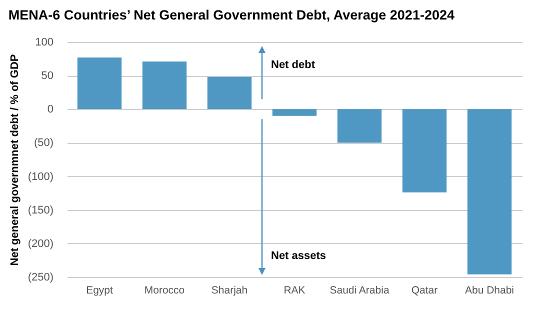 The height and width of the screenshot is (320, 541). I want to click on y-tick-label: (100), so click(41, 176).